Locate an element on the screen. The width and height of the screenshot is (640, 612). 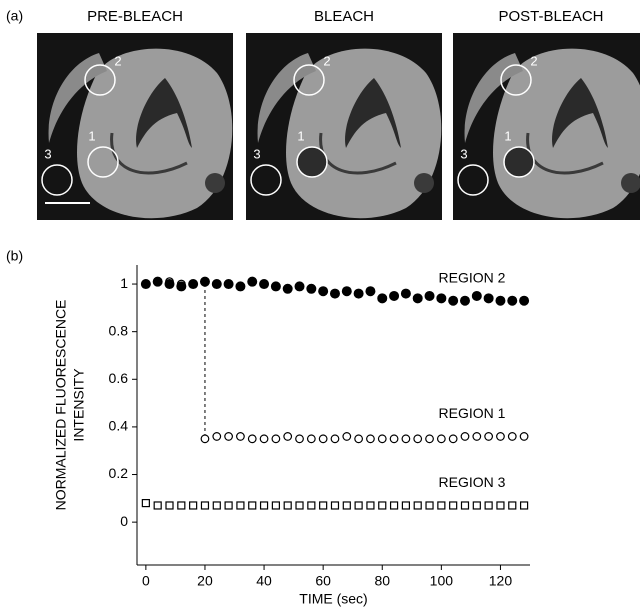
x-tick-label: 60 is located at coordinates (323, 581).